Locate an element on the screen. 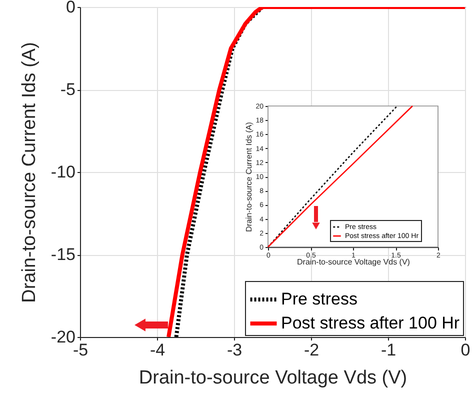 The height and width of the screenshot is (406, 476). x-tick-label: -2 is located at coordinates (312, 350).